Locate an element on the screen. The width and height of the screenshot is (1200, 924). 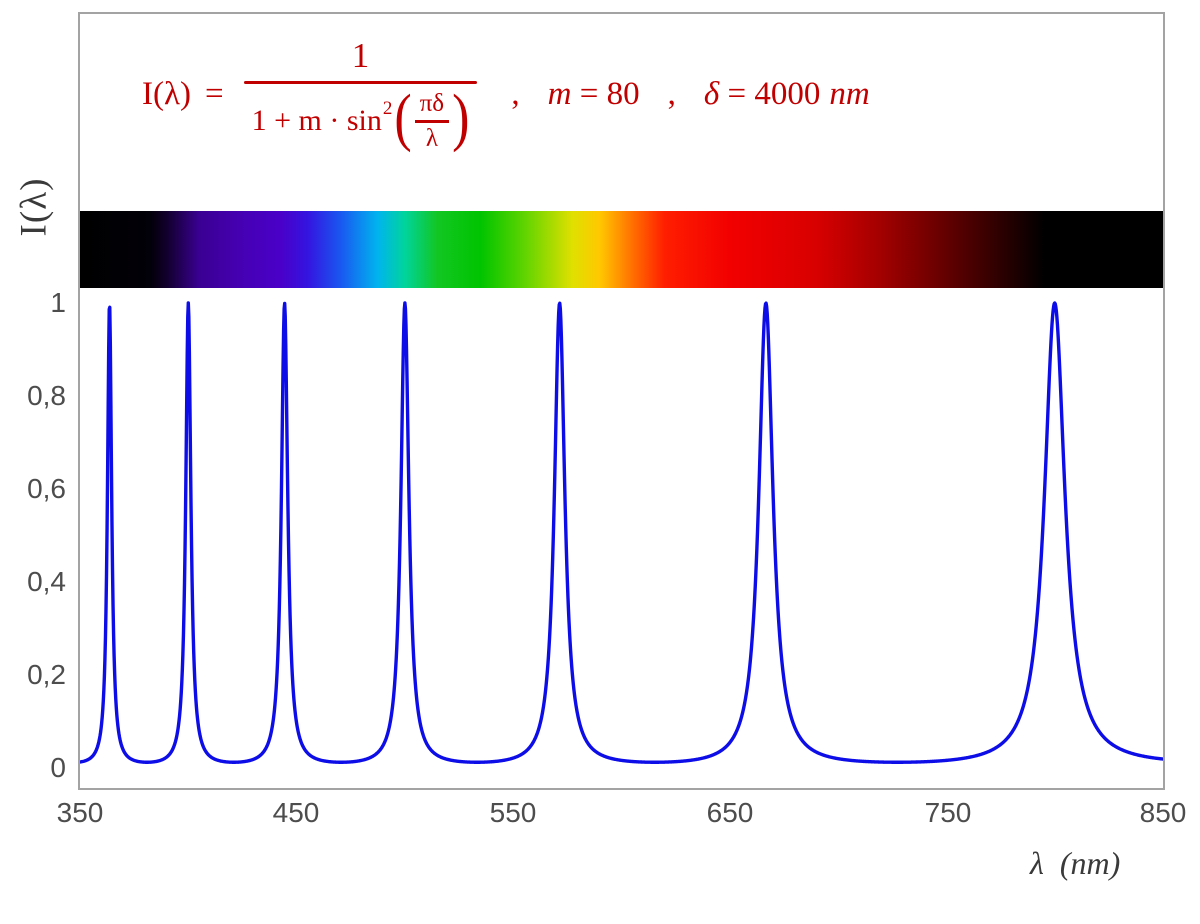
y-tick-label: 1 is located at coordinates (58, 302).